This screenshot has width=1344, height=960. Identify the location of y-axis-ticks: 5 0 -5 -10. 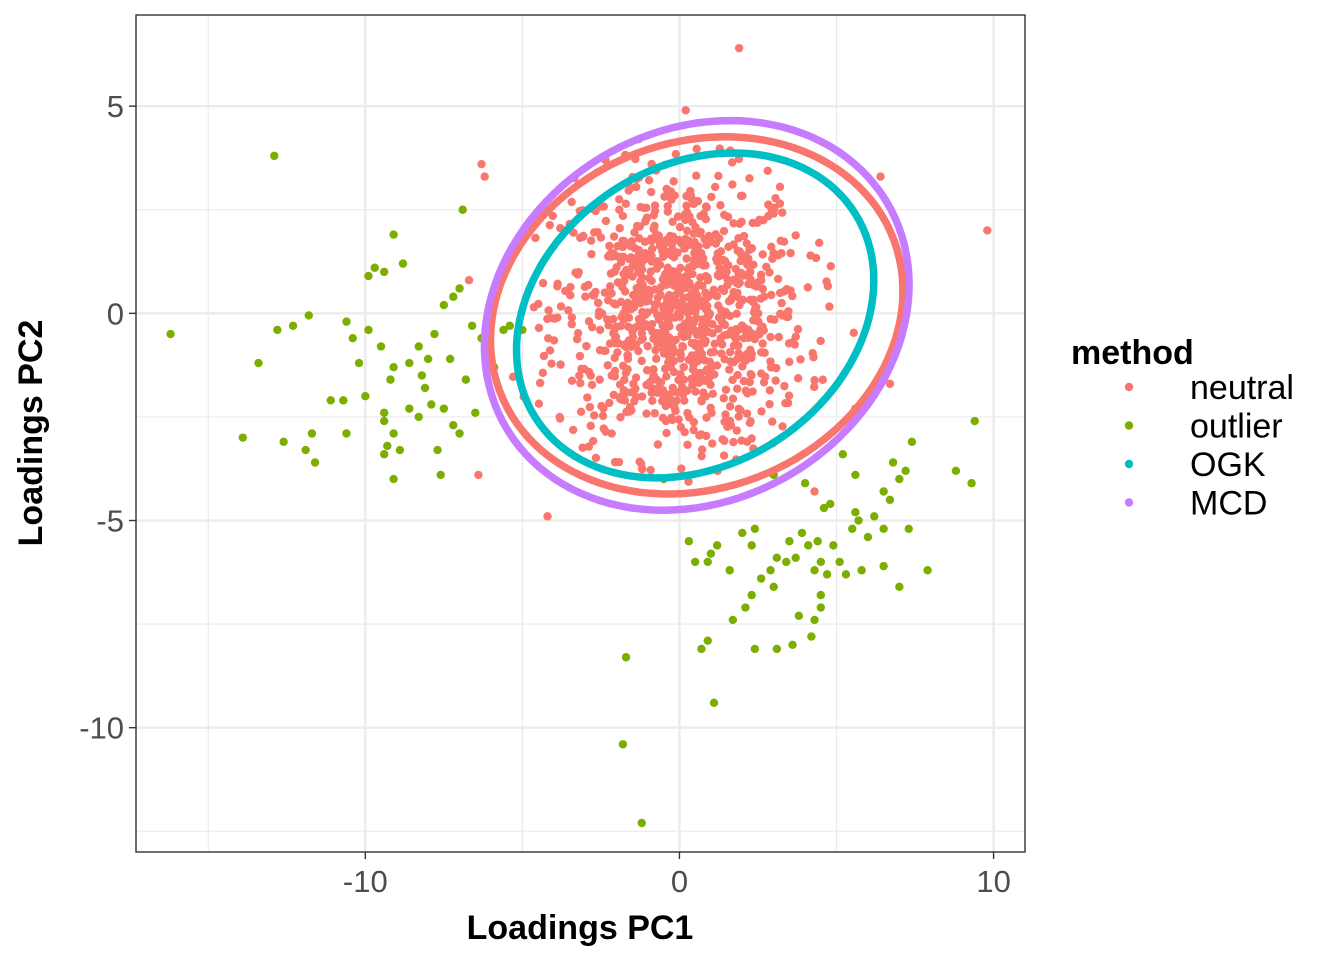
(107, 417).